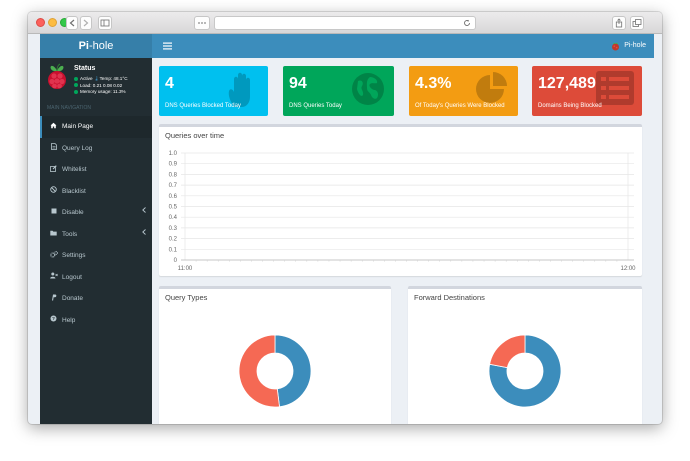  I want to click on sidebar-item-label: Logout, so click(72, 277).